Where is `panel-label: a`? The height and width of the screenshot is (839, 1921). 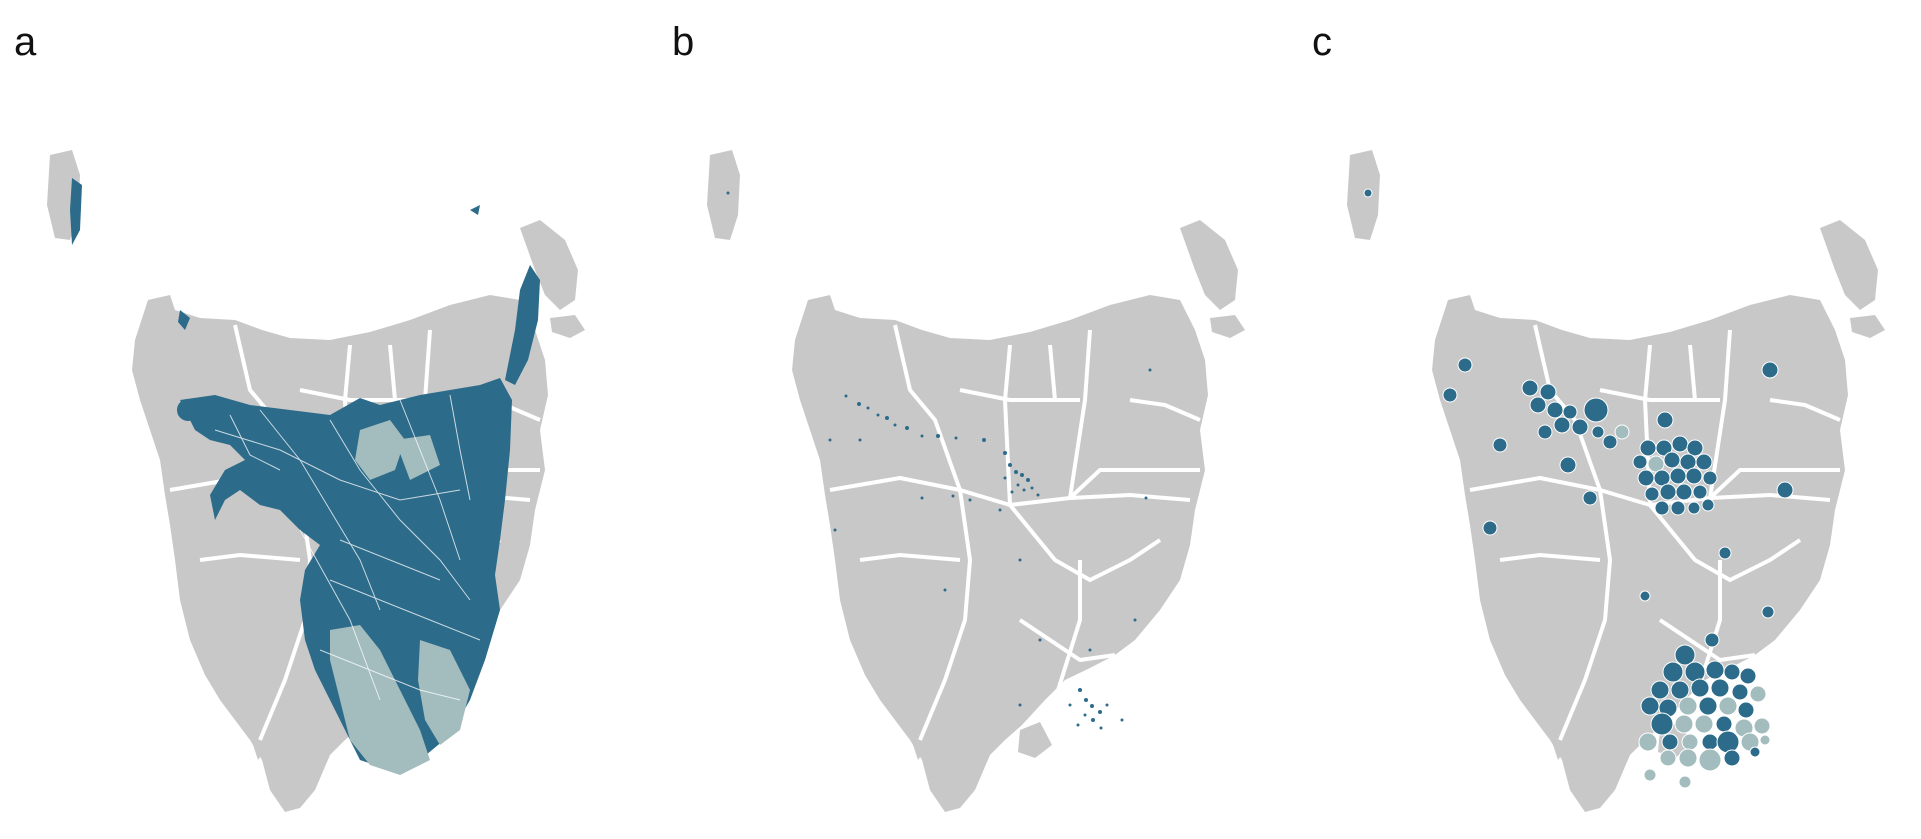
panel-label: a is located at coordinates (25, 42).